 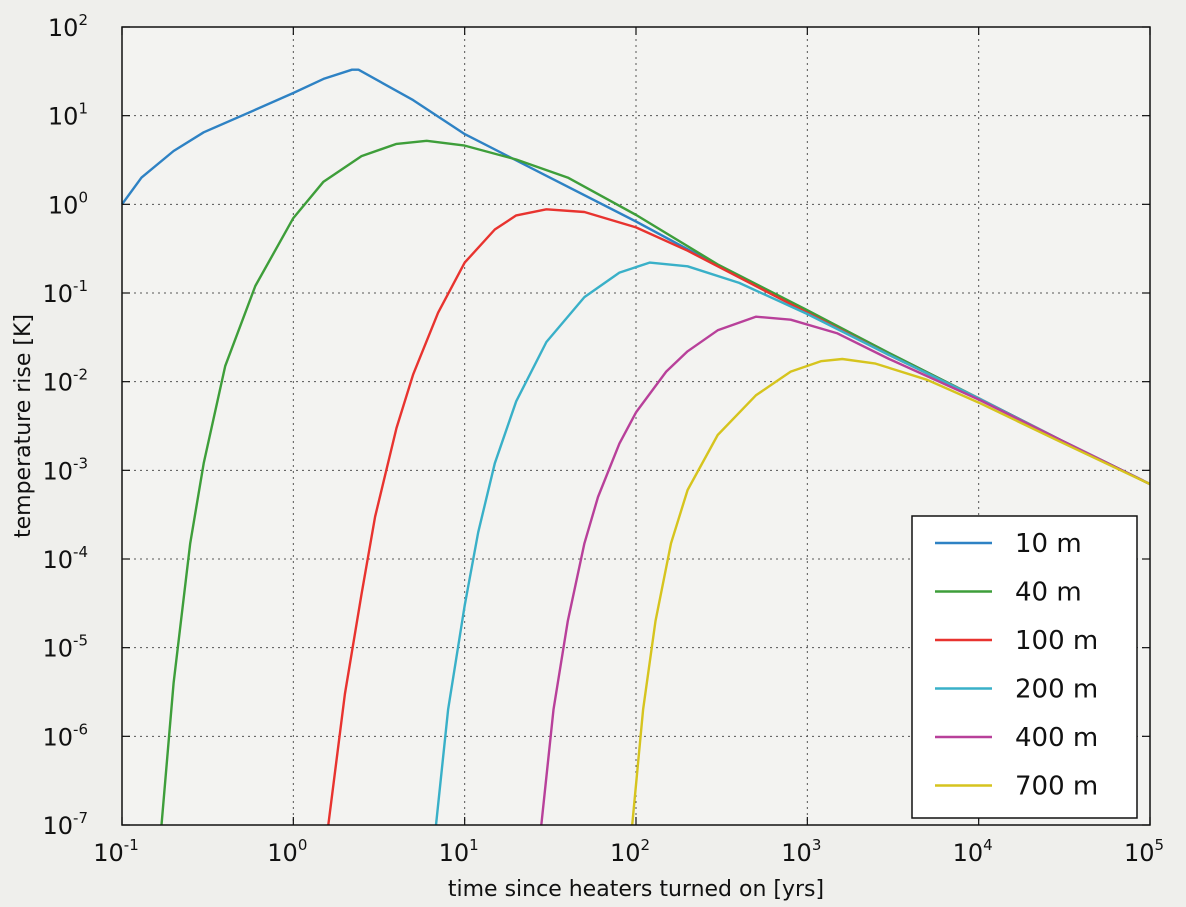 I want to click on x-tick-label: 10³, so click(x=801, y=851).